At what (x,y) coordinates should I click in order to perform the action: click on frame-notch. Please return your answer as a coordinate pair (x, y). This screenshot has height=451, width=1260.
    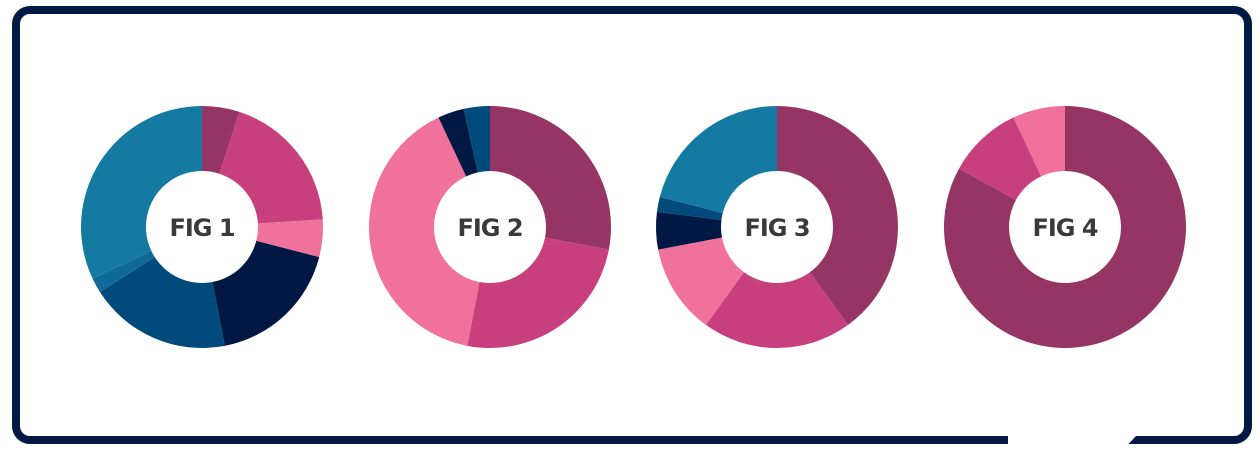
    Looking at the image, I should click on (1072, 443).